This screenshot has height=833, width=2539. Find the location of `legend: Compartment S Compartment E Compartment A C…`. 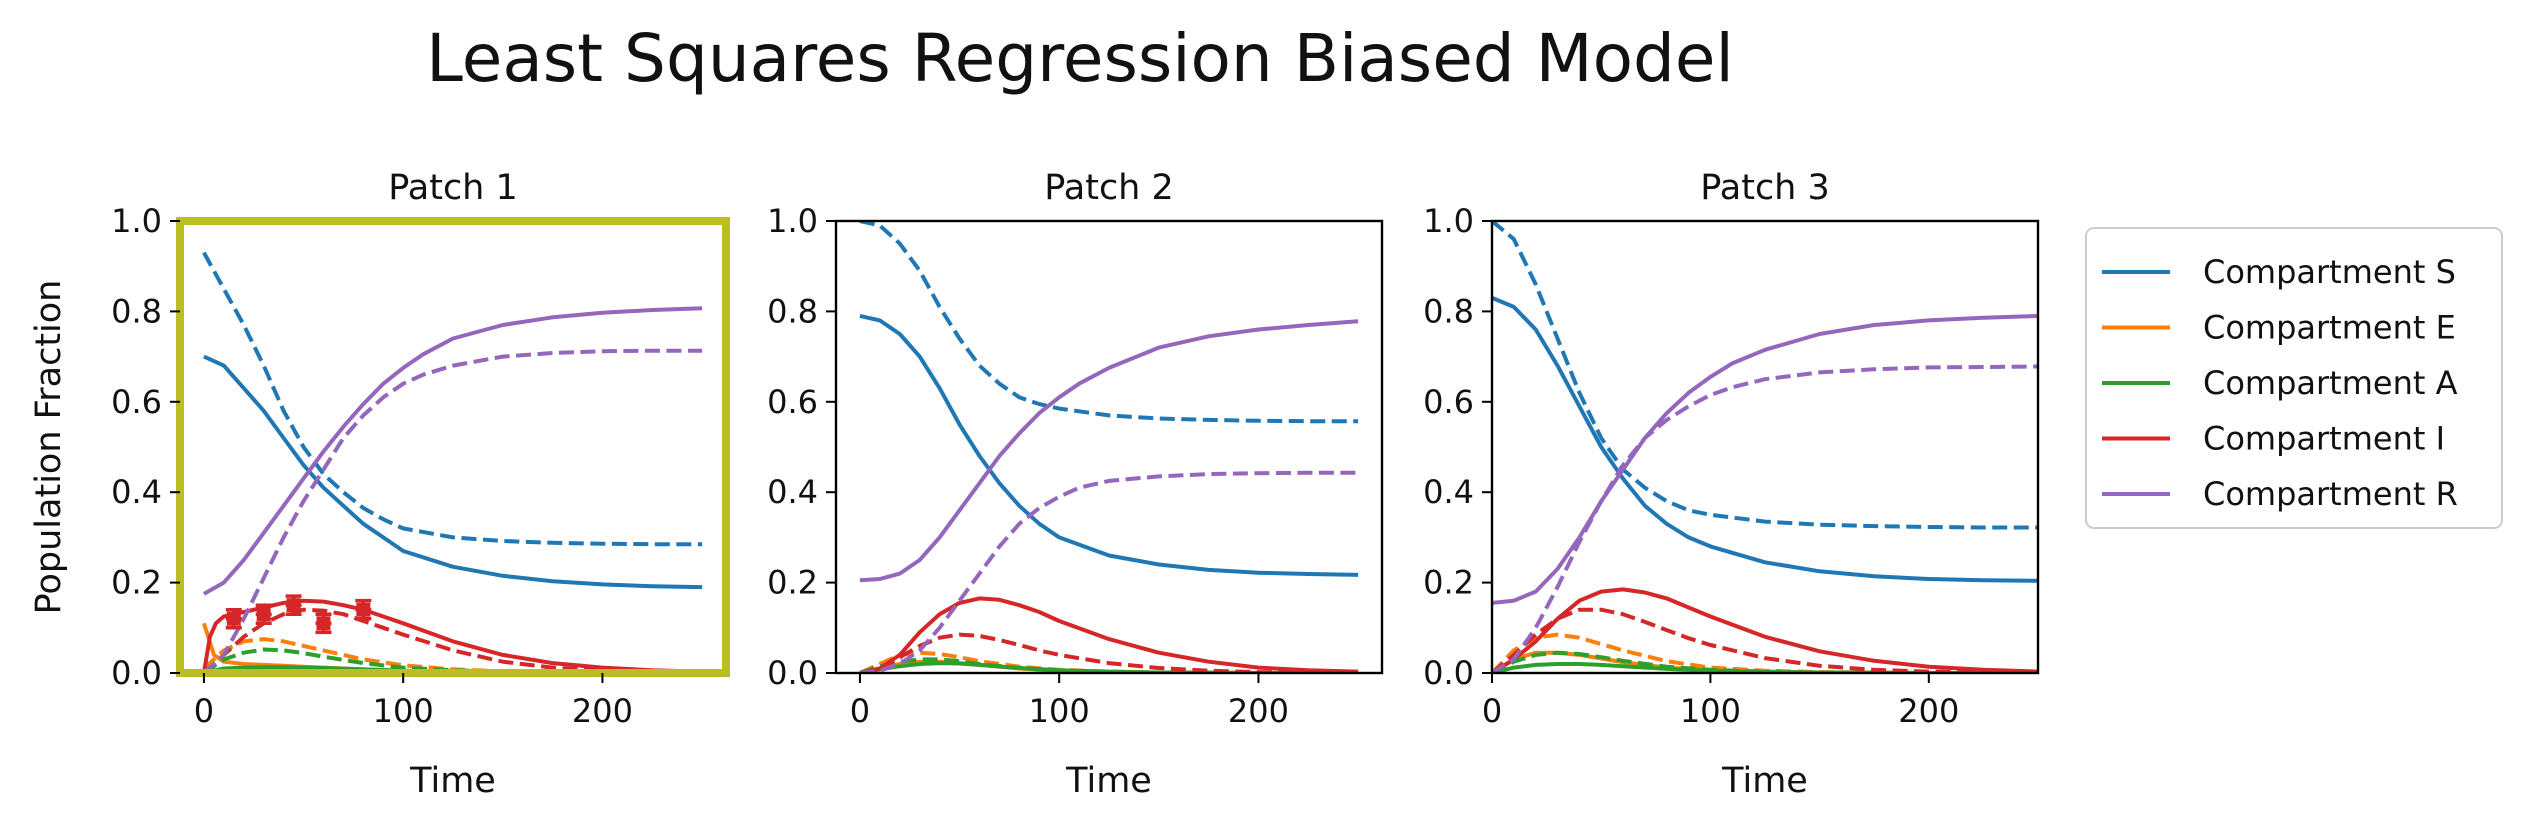

legend: Compartment S Compartment E Compartment A C… is located at coordinates (2294, 378).